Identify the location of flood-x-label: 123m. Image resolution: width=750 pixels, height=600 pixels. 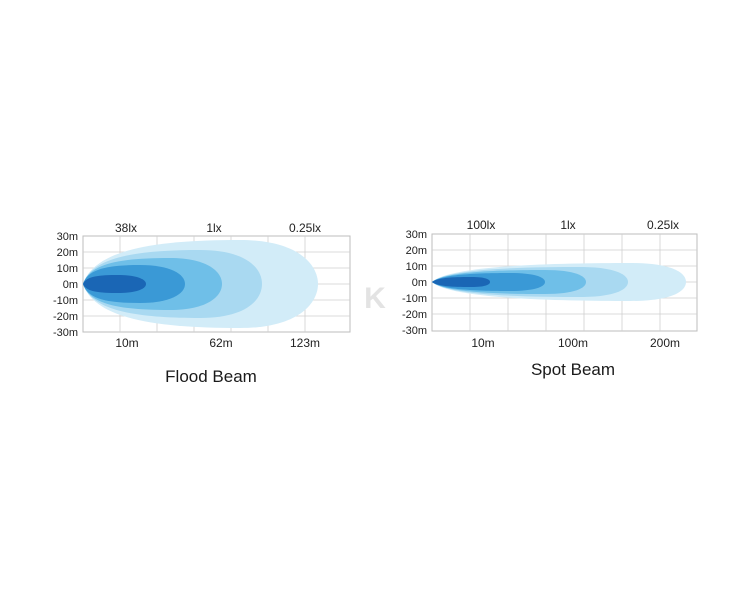
(305, 343).